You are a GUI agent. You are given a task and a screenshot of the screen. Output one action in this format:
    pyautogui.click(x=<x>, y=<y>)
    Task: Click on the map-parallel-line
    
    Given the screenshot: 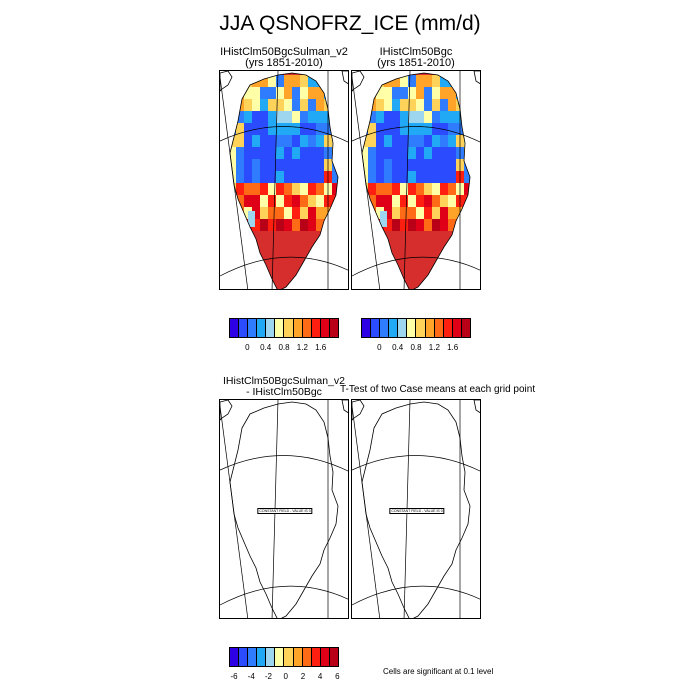 What is the action you would take?
    pyautogui.click(x=284, y=266)
    